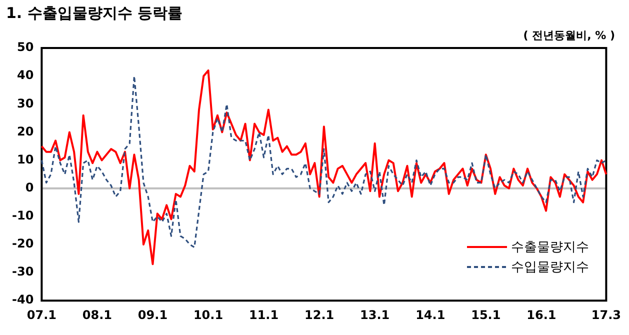 This screenshot has width=629, height=335. What do you see at coordinates (431, 315) in the screenshot?
I see `x-tick-label: 14.1` at bounding box center [431, 315].